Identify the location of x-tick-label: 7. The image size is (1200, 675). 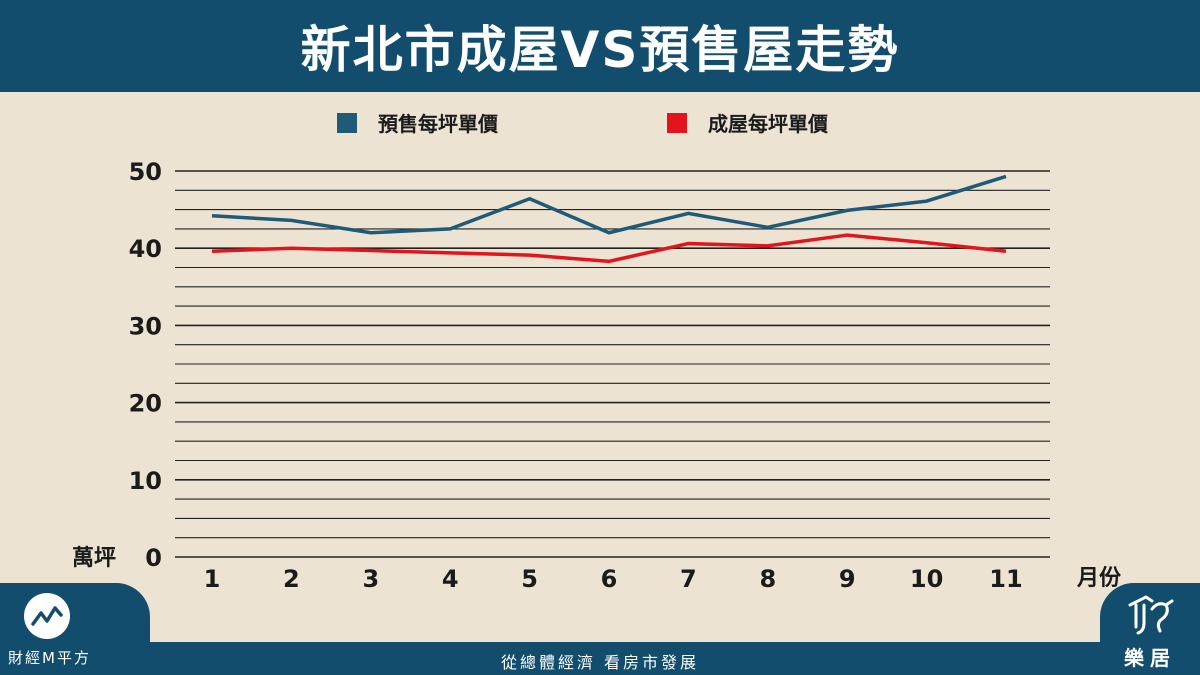
(688, 579).